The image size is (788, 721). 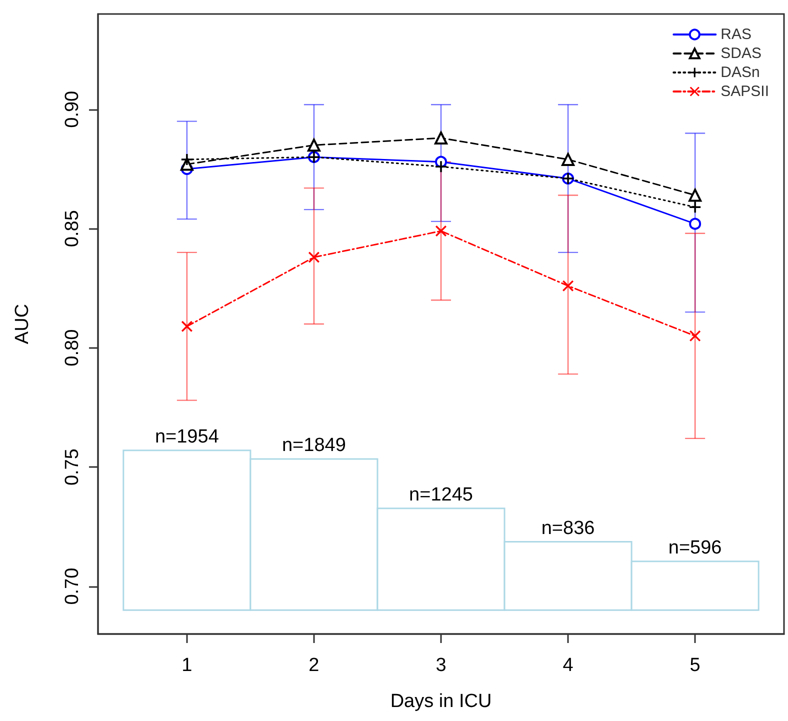 What do you see at coordinates (741, 53) in the screenshot?
I see `legend-label: SDAS` at bounding box center [741, 53].